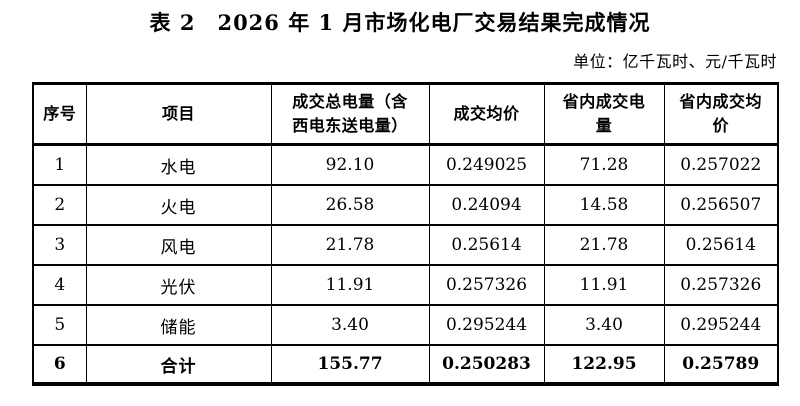  I want to click on cell-seq: 2, so click(59, 205).